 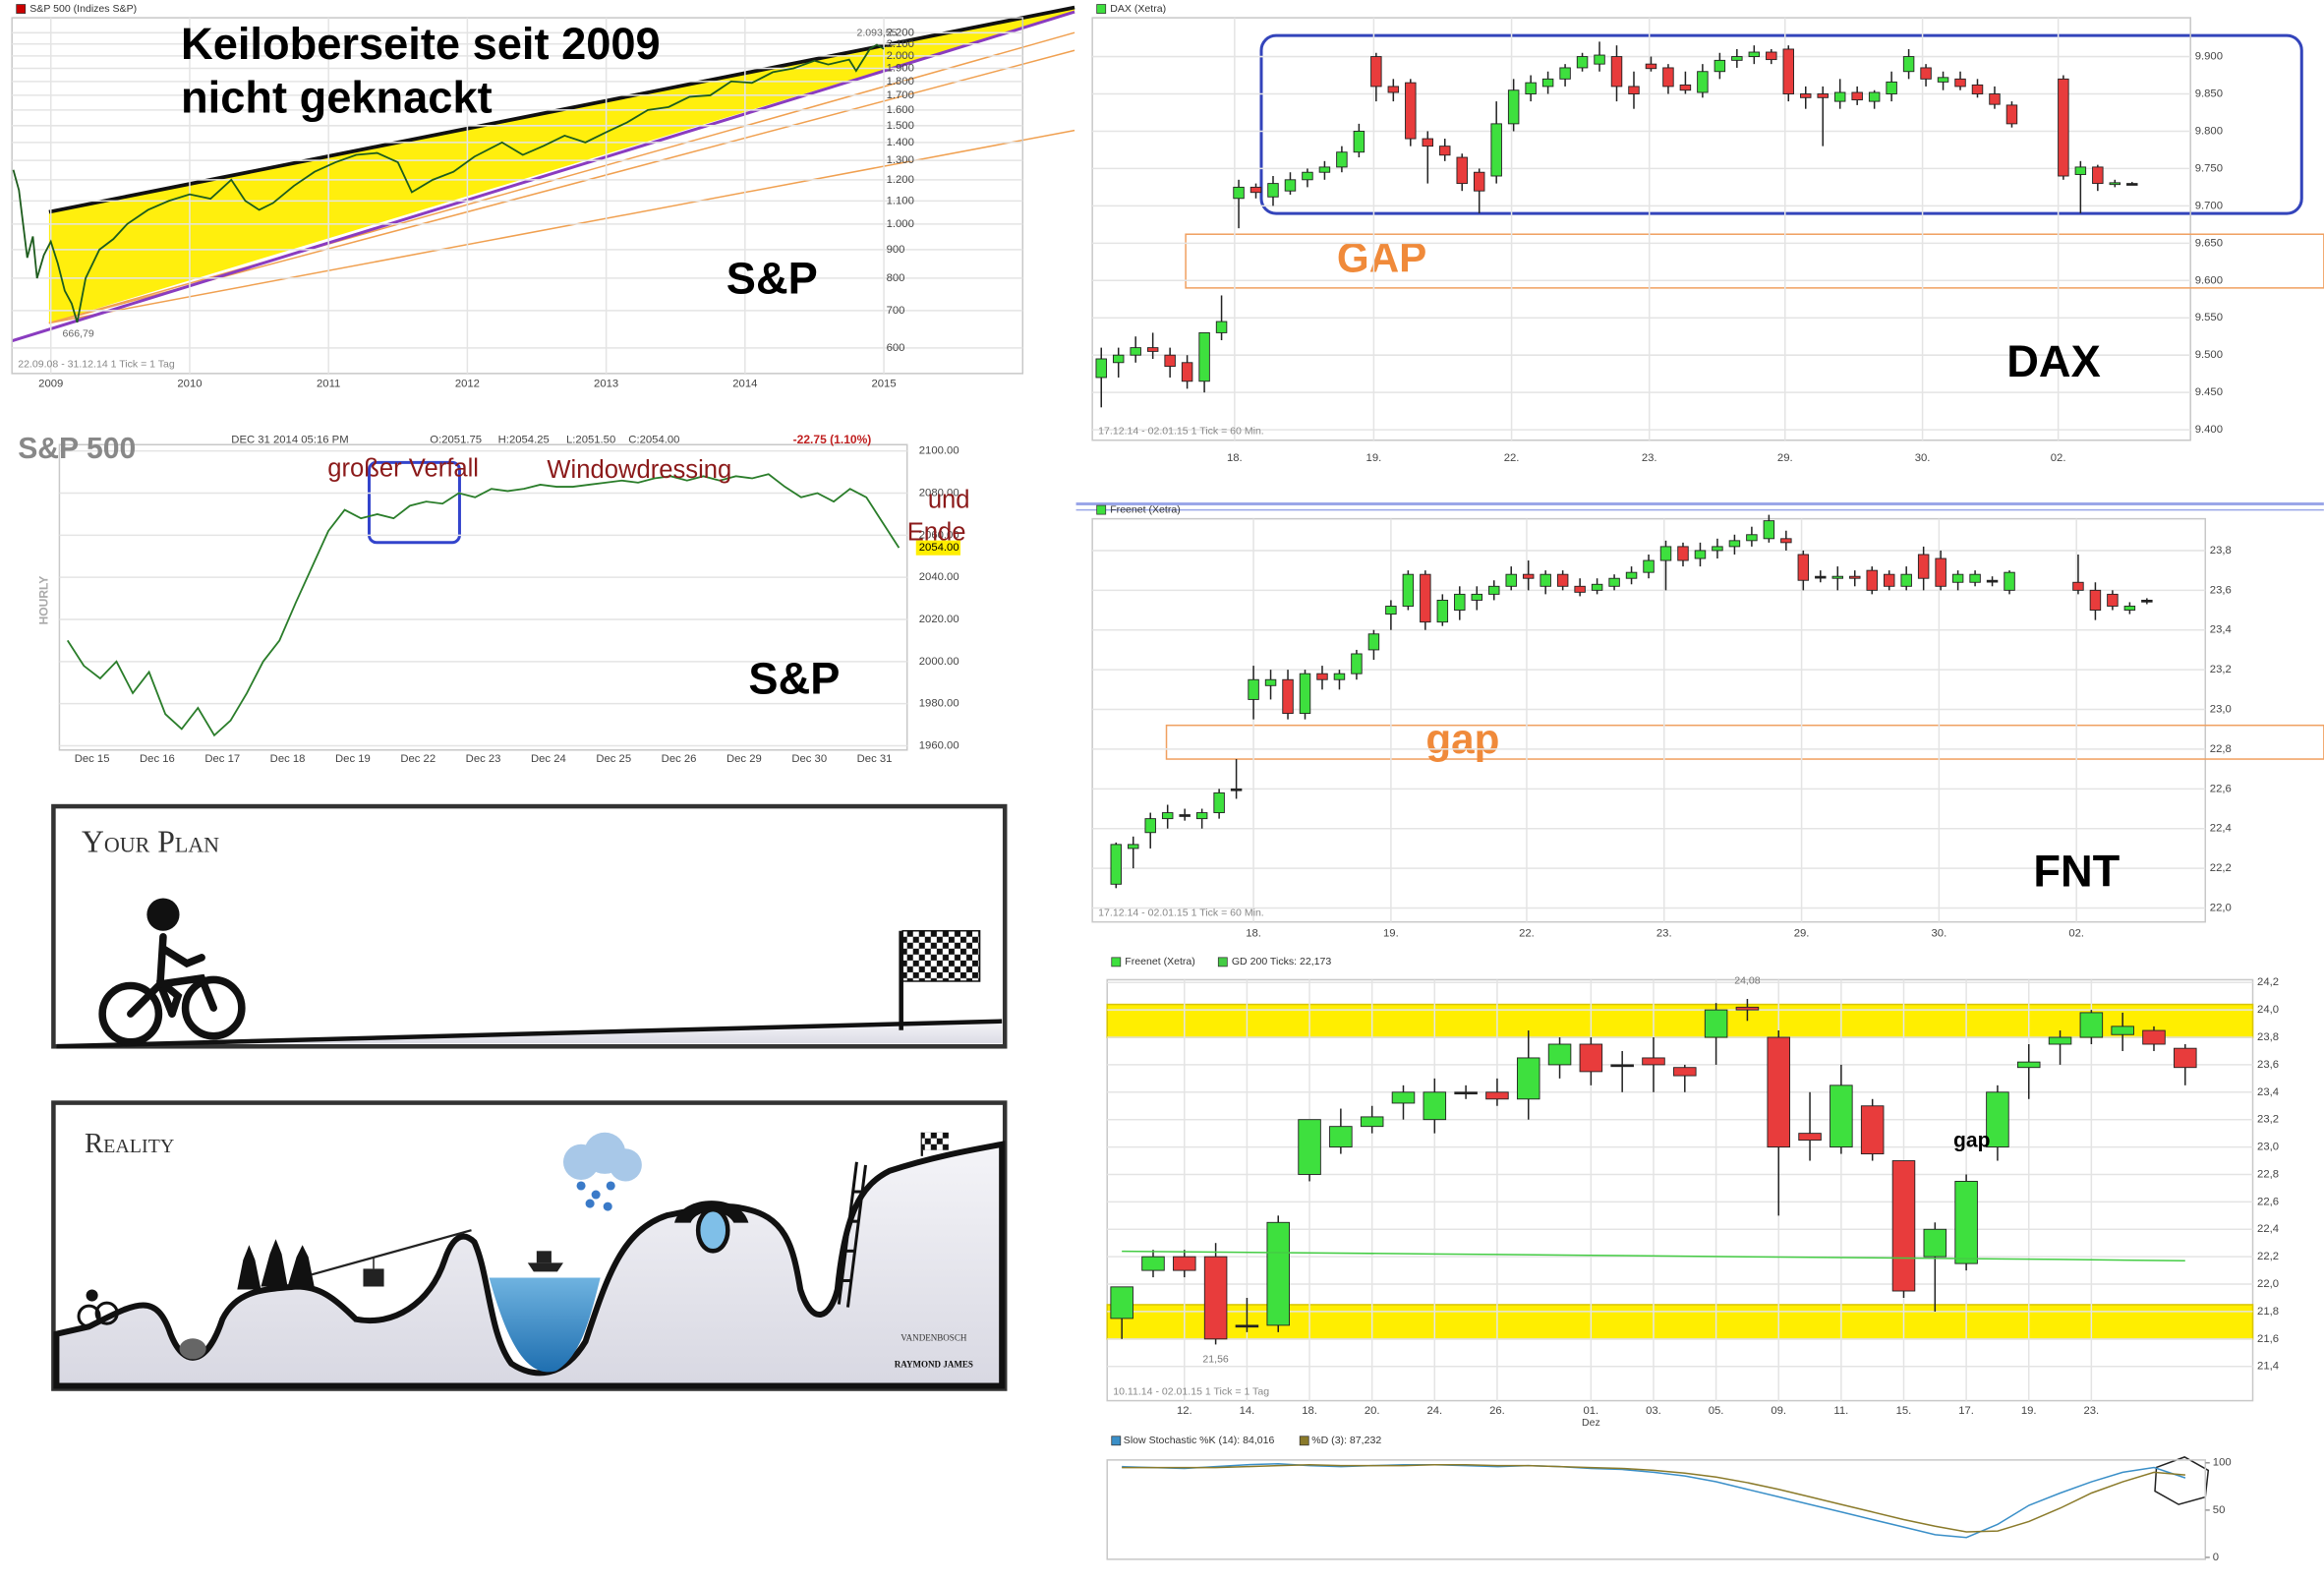 What do you see at coordinates (1802, 934) in the screenshot?
I see `x-tick-label: 29.` at bounding box center [1802, 934].